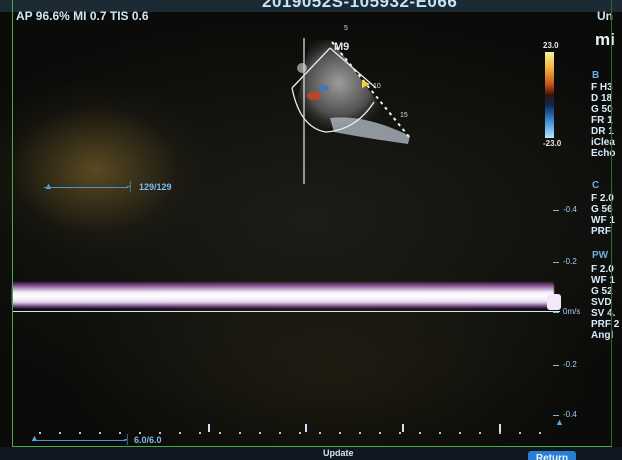  What do you see at coordinates (286, 311) in the screenshot?
I see `doppler-baseline` at bounding box center [286, 311].